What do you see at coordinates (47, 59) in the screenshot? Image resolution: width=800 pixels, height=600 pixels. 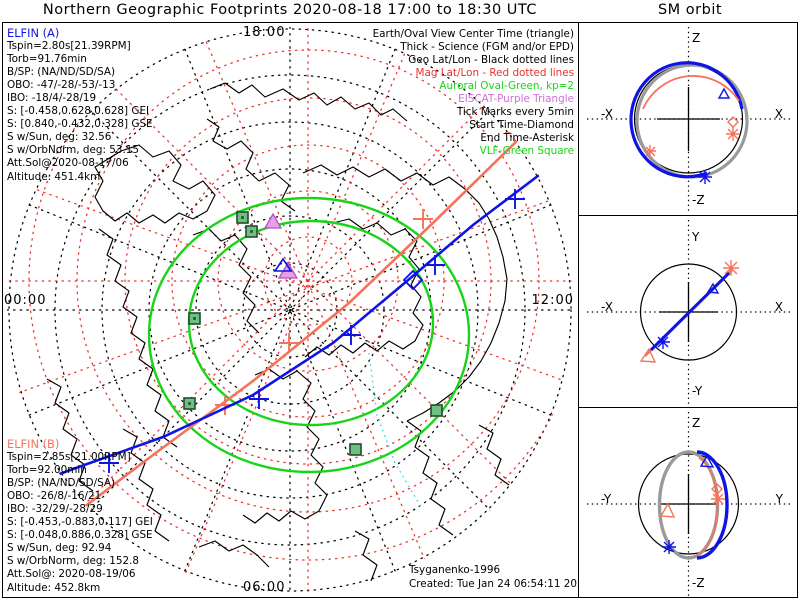 I see `elfin-a-line-1: Torb=91.76min` at bounding box center [47, 59].